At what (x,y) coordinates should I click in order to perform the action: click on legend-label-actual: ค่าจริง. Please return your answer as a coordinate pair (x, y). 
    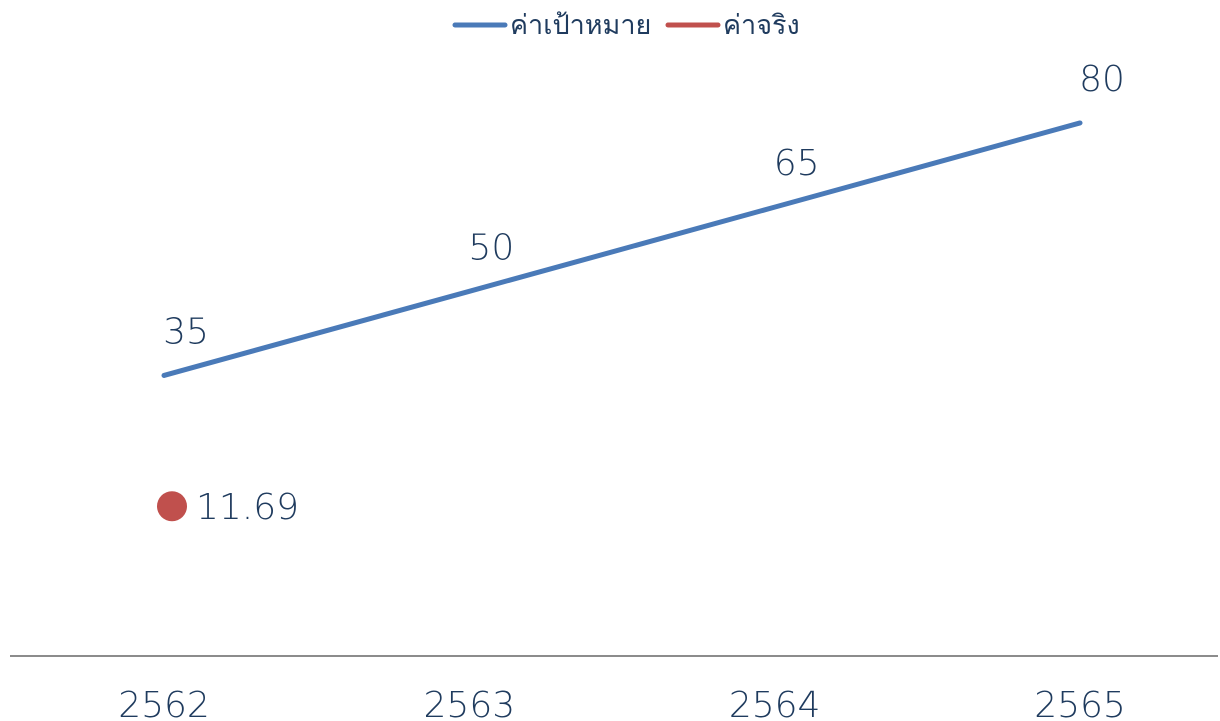
    Looking at the image, I should click on (761, 25).